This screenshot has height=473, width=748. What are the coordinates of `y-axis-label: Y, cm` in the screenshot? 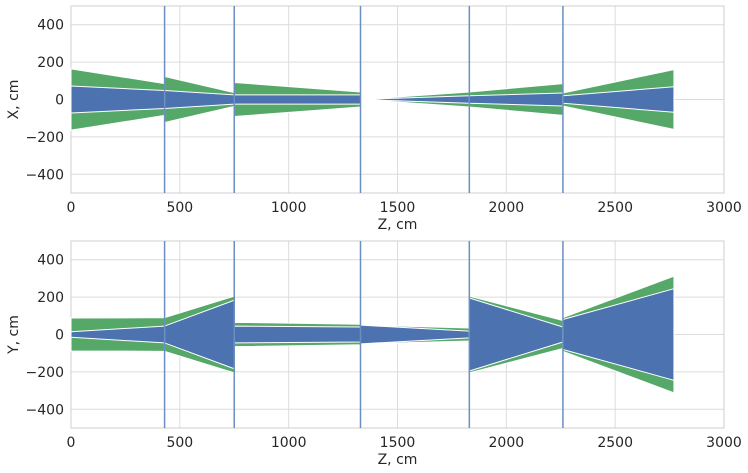 It's located at (14, 335).